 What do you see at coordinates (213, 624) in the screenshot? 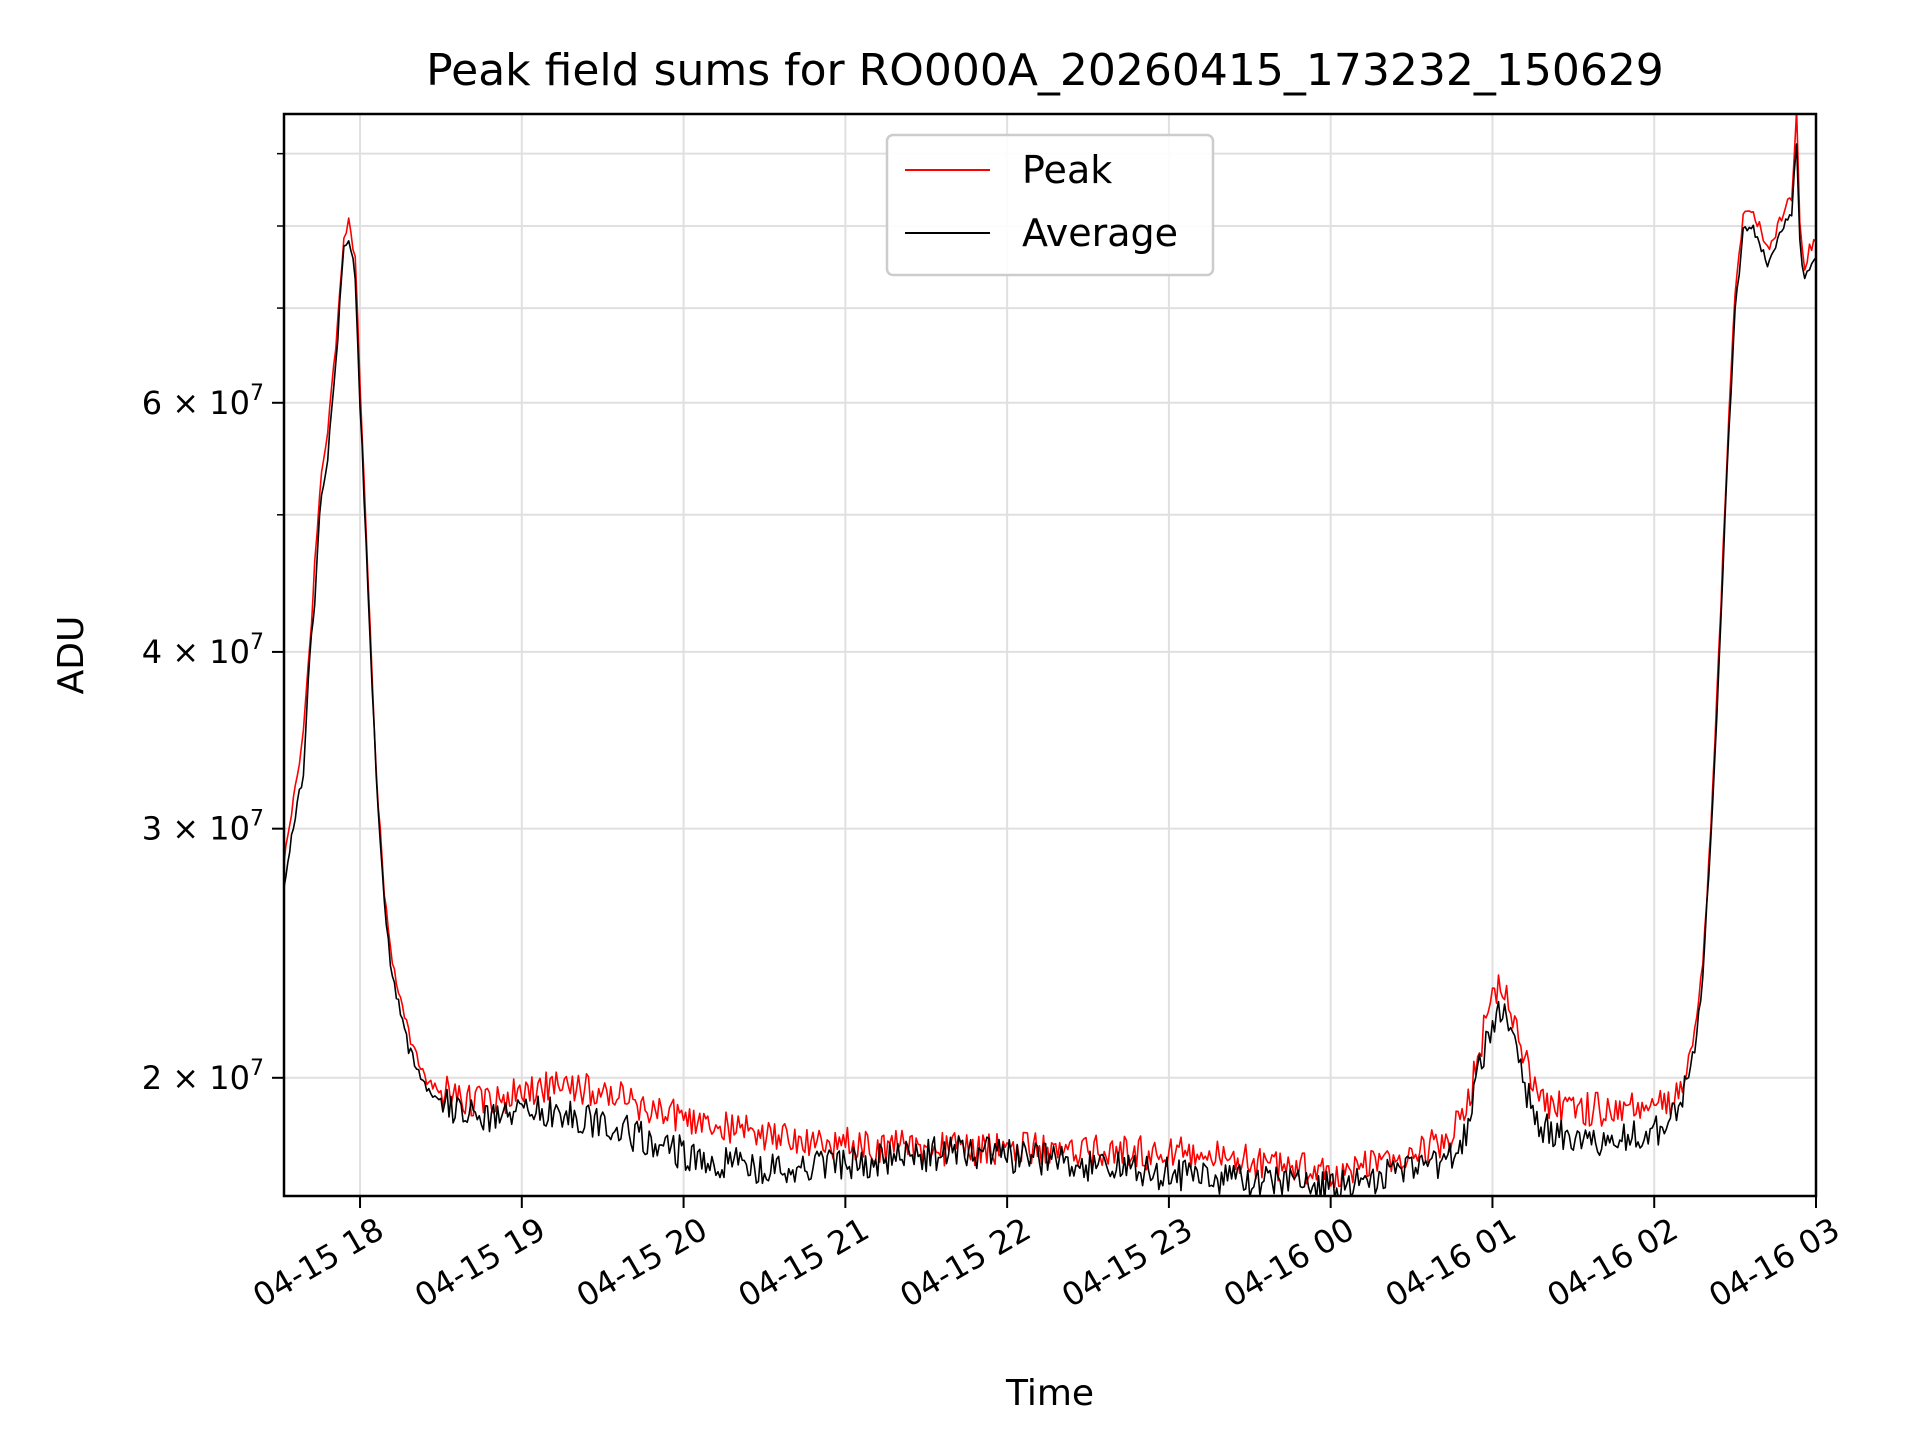
I see `y-axis: 2 × 107 3 × 107 4 × 107 6 × 107` at bounding box center [213, 624].